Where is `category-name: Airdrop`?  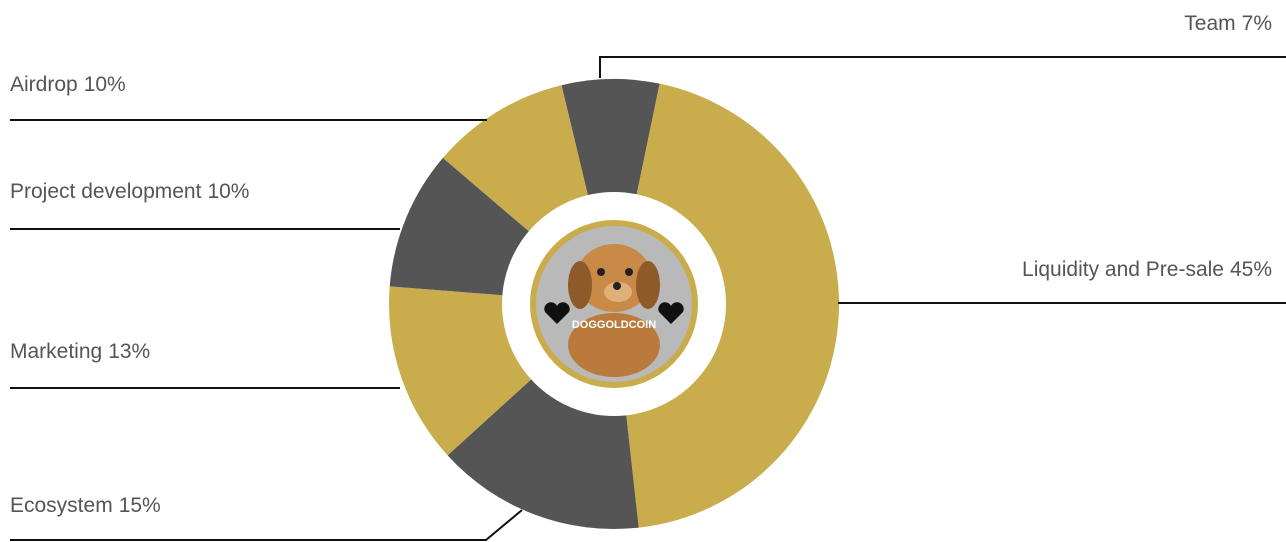
category-name: Airdrop is located at coordinates (44, 84).